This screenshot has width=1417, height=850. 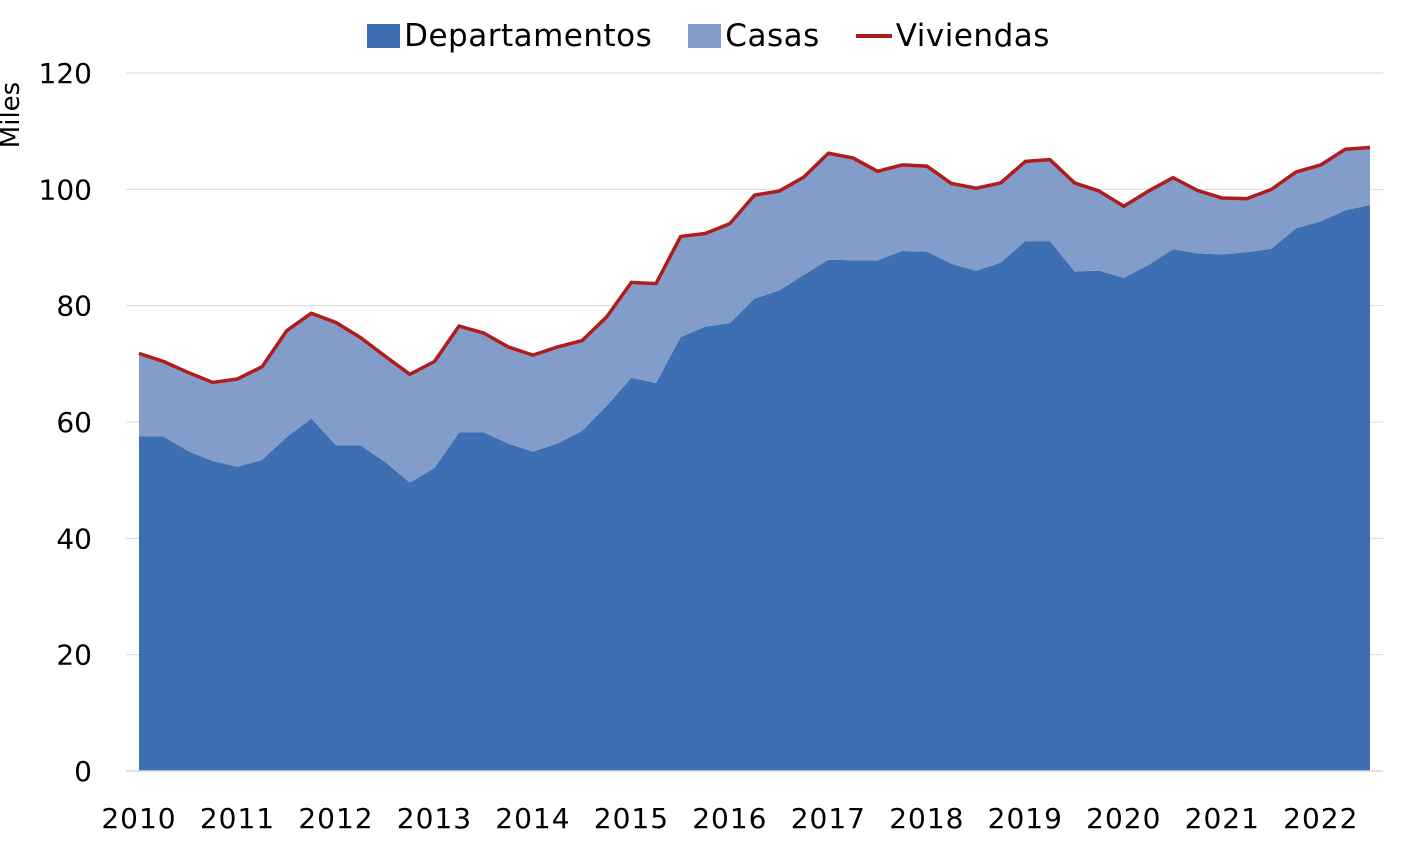 I want to click on x-tick-label-2013: 2013, so click(x=434, y=818).